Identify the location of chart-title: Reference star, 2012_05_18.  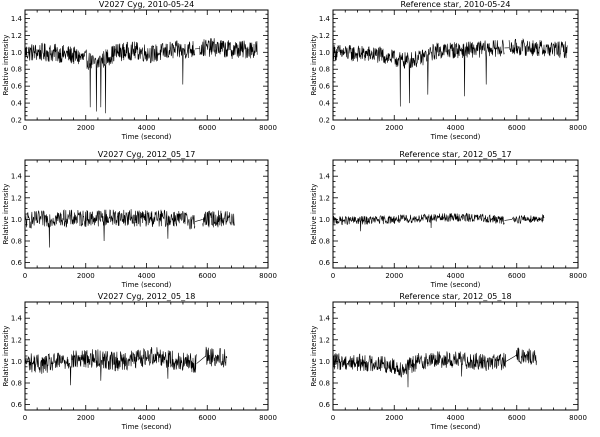
(455, 296).